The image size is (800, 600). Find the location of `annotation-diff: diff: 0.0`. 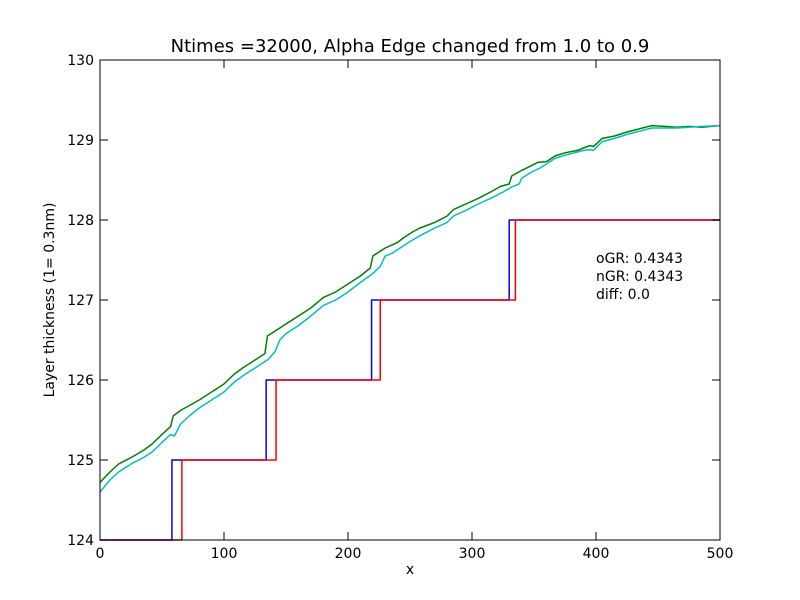

annotation-diff: diff: 0.0 is located at coordinates (623, 295).